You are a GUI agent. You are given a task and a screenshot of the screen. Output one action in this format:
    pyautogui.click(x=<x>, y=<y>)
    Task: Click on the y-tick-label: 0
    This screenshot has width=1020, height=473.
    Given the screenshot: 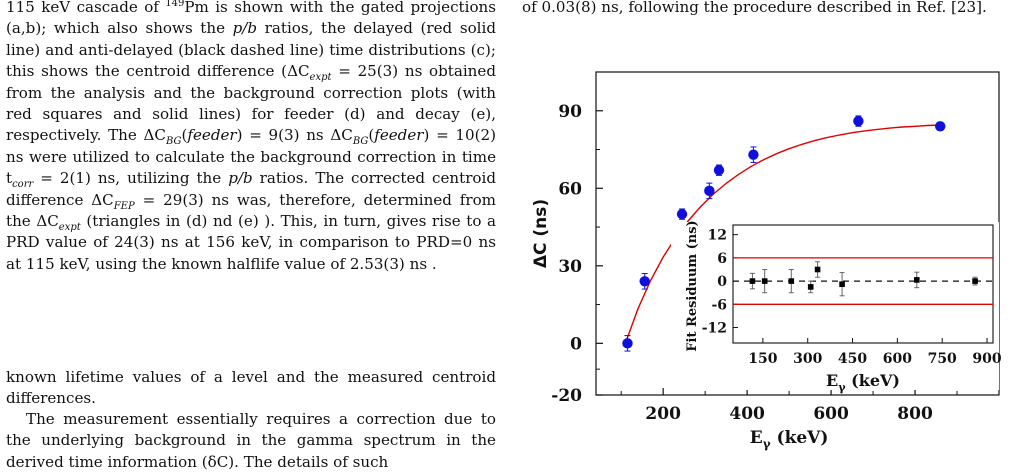 What is the action you would take?
    pyautogui.click(x=576, y=344)
    